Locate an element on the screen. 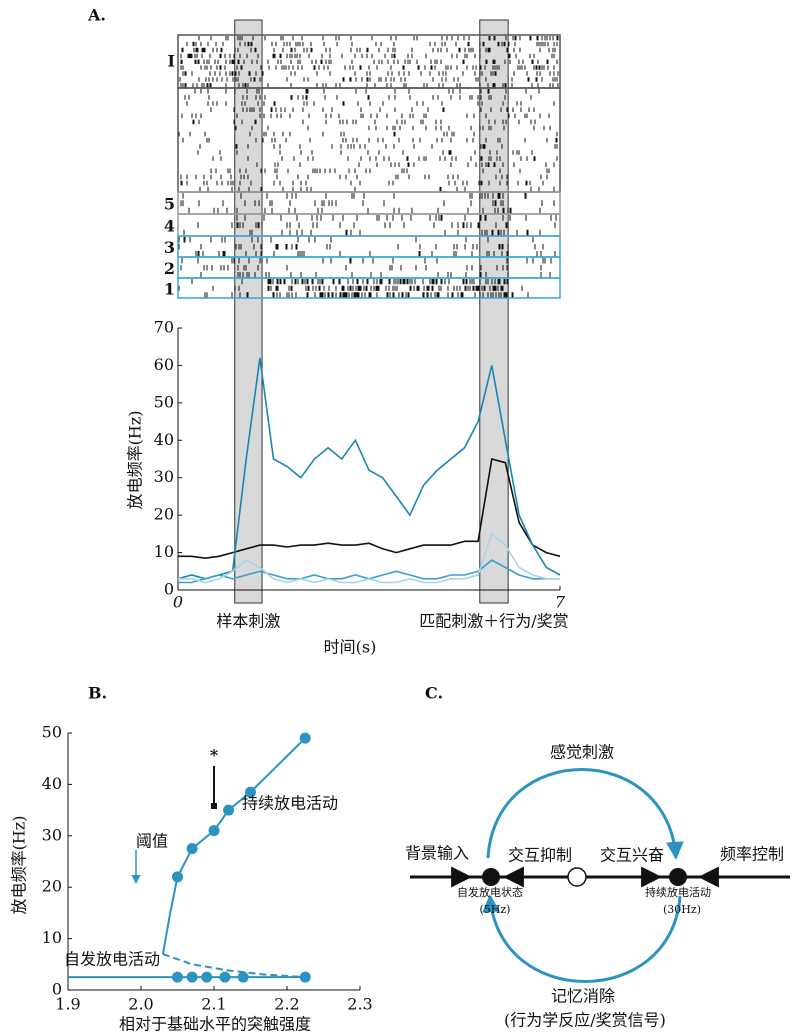 The width and height of the screenshot is (793, 1034). band-label: 匹配刺激＋行为/奖赏 is located at coordinates (493, 621).